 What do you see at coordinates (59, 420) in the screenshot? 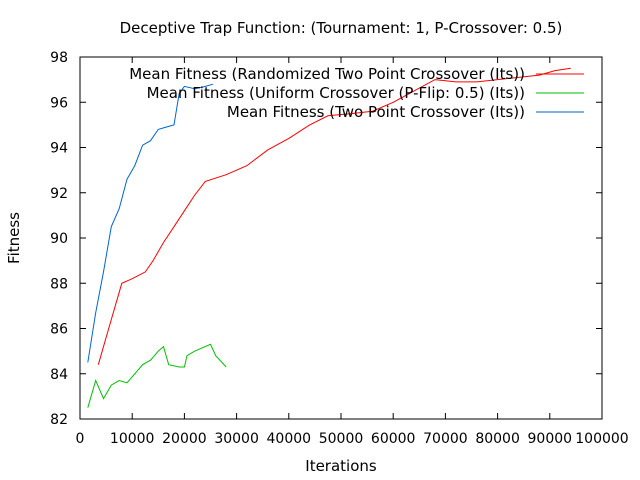
I see `y-tick-label: 82` at bounding box center [59, 420].